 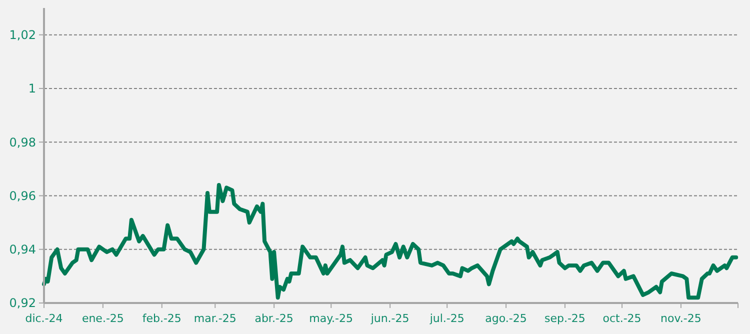 What do you see at coordinates (331, 318) in the screenshot?
I see `x-tick-label: may.-25` at bounding box center [331, 318].